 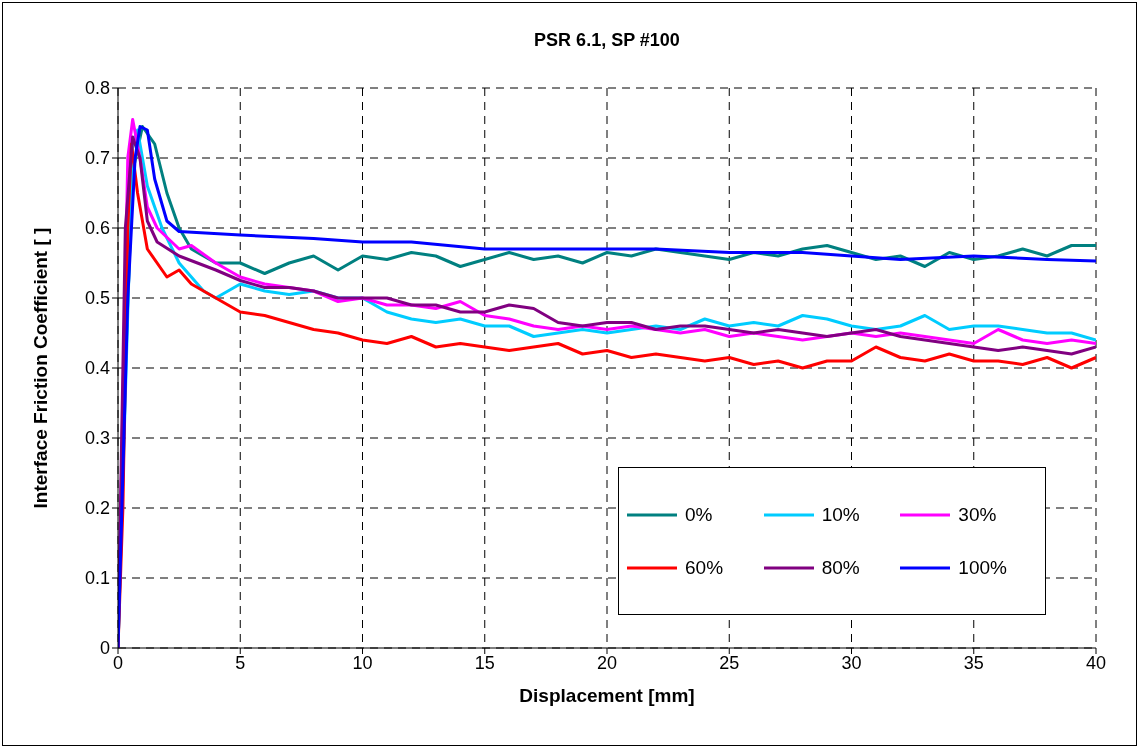 What do you see at coordinates (840, 567) in the screenshot?
I see `legend-label: 80%` at bounding box center [840, 567].